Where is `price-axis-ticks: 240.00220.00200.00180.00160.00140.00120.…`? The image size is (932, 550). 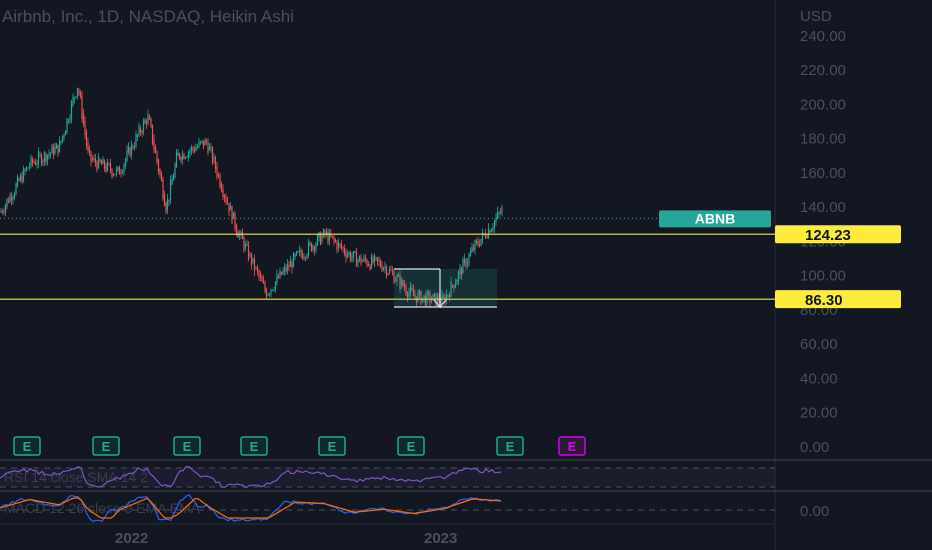
price-axis-ticks: 240.00220.00200.00180.00160.00140.00120.… is located at coordinates (823, 242).